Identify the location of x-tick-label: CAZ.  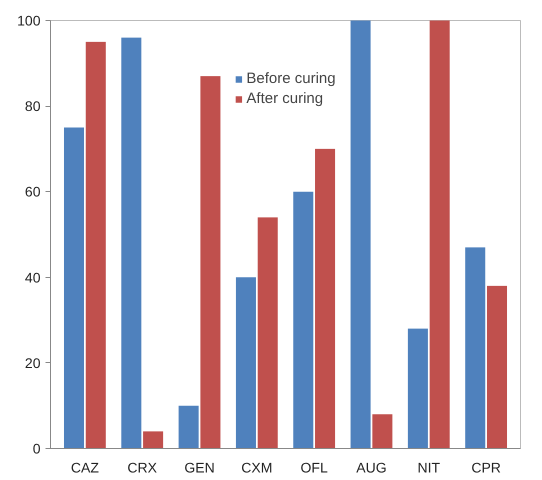
(85, 468).